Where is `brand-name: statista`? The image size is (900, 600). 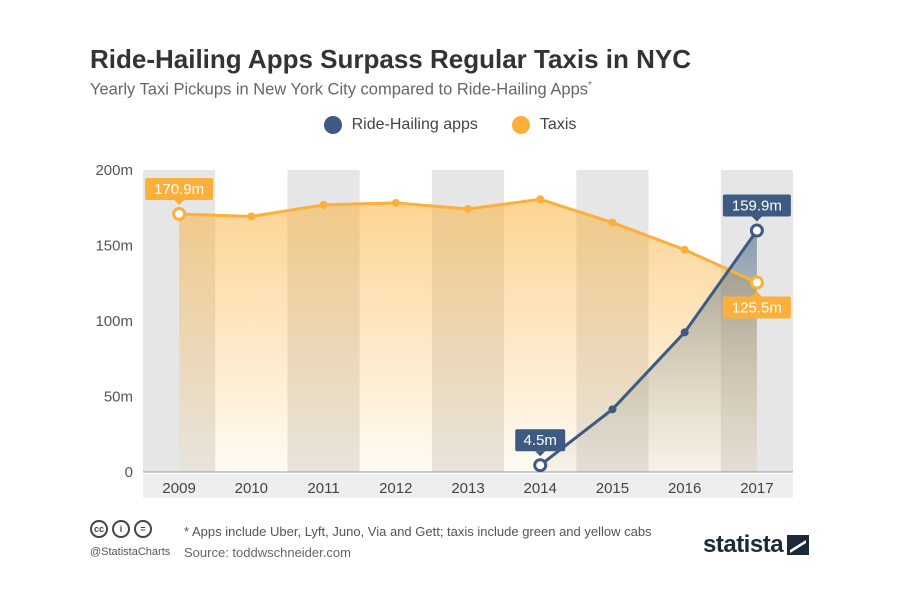 brand-name: statista is located at coordinates (743, 544).